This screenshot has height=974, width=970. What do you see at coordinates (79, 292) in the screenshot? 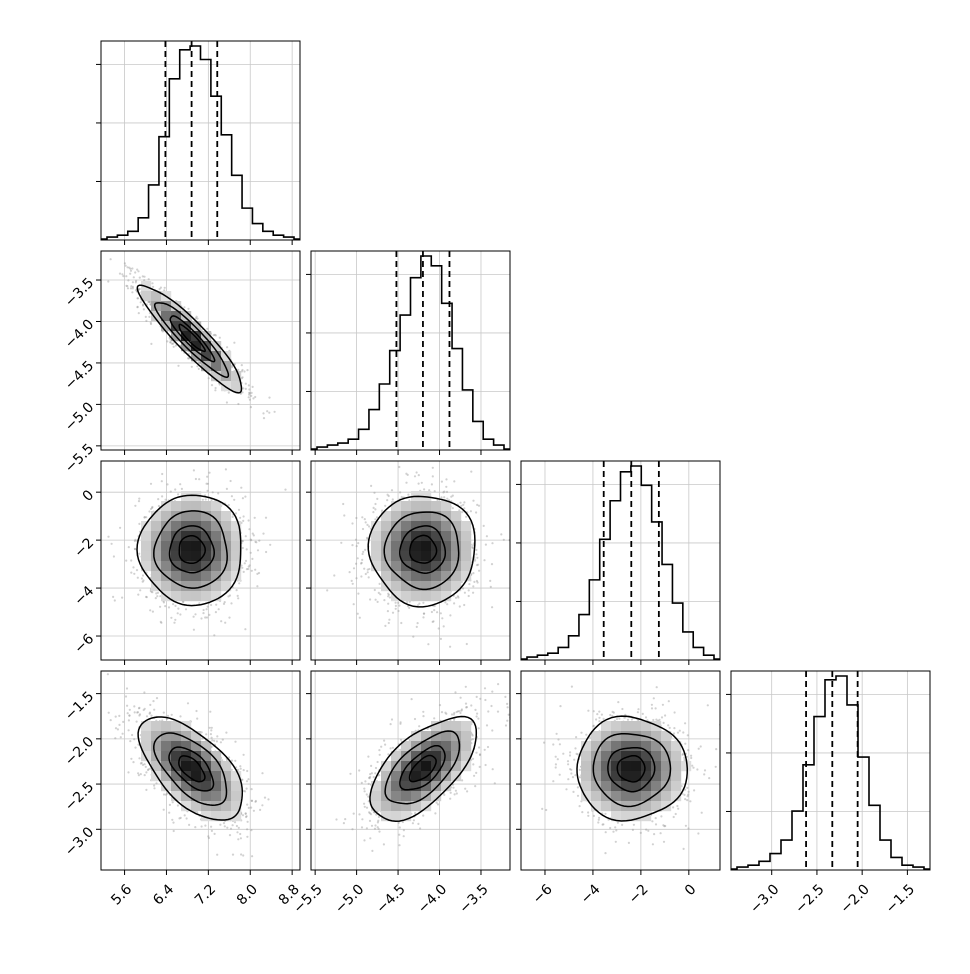
I see `y-tick-label: −3.5` at bounding box center [79, 292].